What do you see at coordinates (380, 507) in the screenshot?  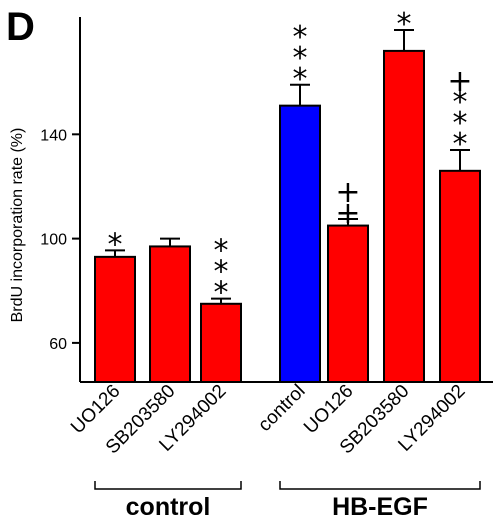 I see `group-label: HB-EGF` at bounding box center [380, 507].